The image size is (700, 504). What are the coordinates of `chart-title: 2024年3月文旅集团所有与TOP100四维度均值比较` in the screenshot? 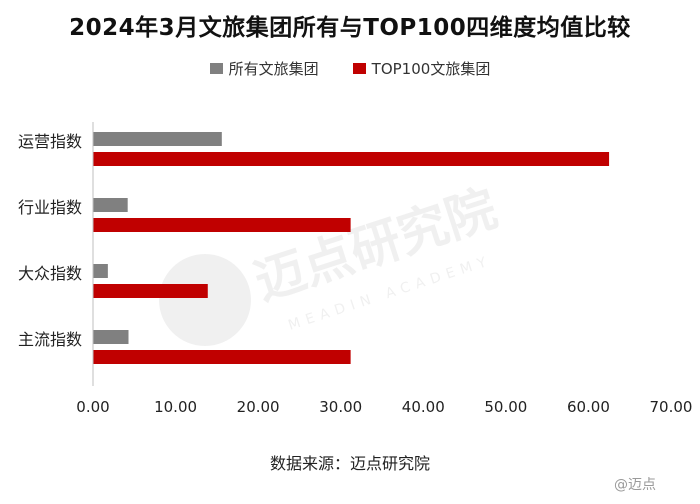 It's located at (350, 28).